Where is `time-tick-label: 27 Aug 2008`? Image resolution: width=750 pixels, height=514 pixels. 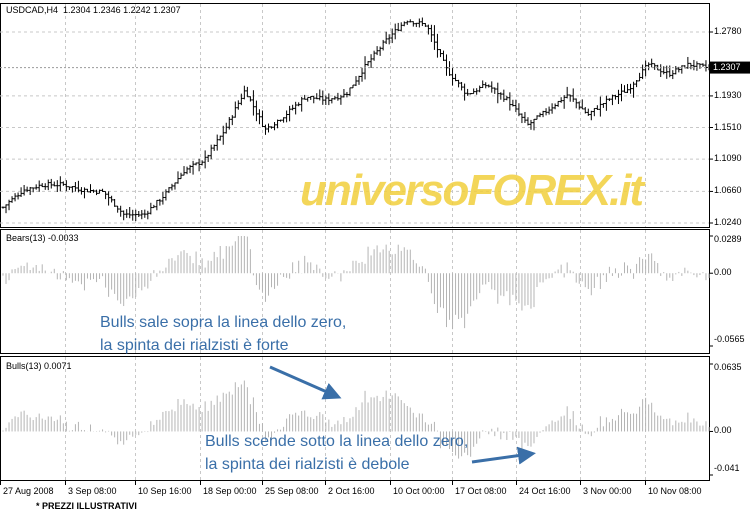
time-tick-label: 27 Aug 2008 is located at coordinates (28, 491).